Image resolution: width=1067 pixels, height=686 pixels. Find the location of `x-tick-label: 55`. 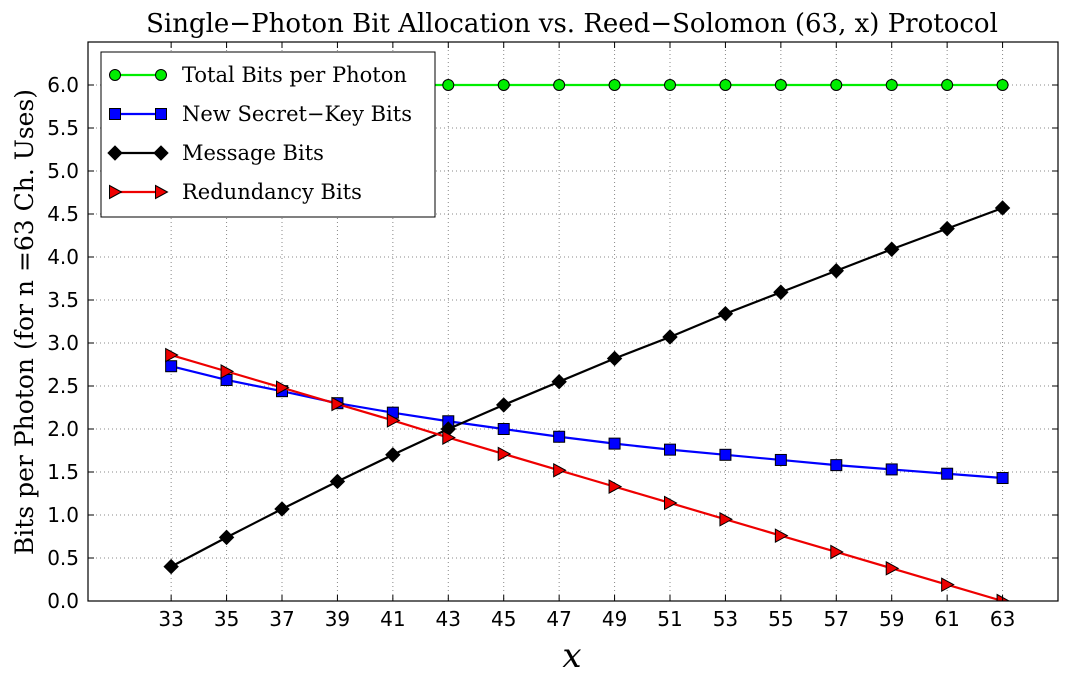

x-tick-label: 55 is located at coordinates (780, 619).